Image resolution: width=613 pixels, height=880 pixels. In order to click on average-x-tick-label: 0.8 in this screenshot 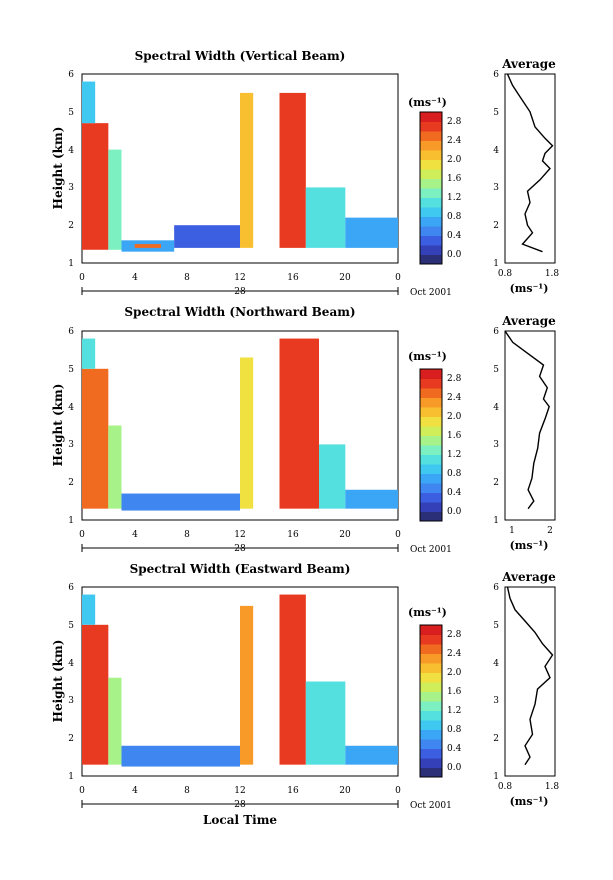, I will do `click(505, 787)`.